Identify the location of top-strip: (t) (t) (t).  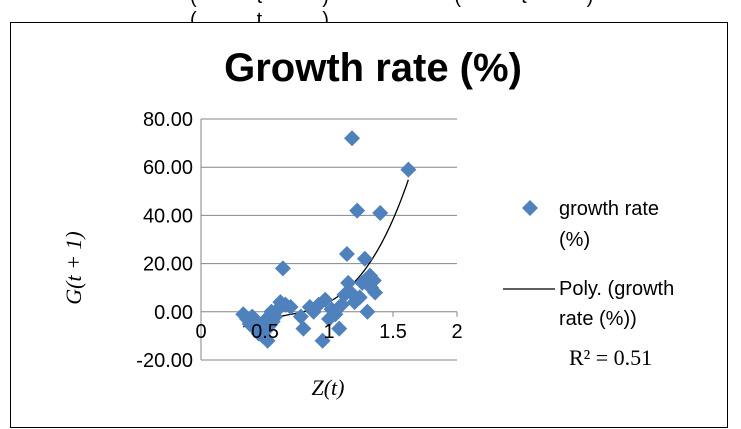
(370, 11).